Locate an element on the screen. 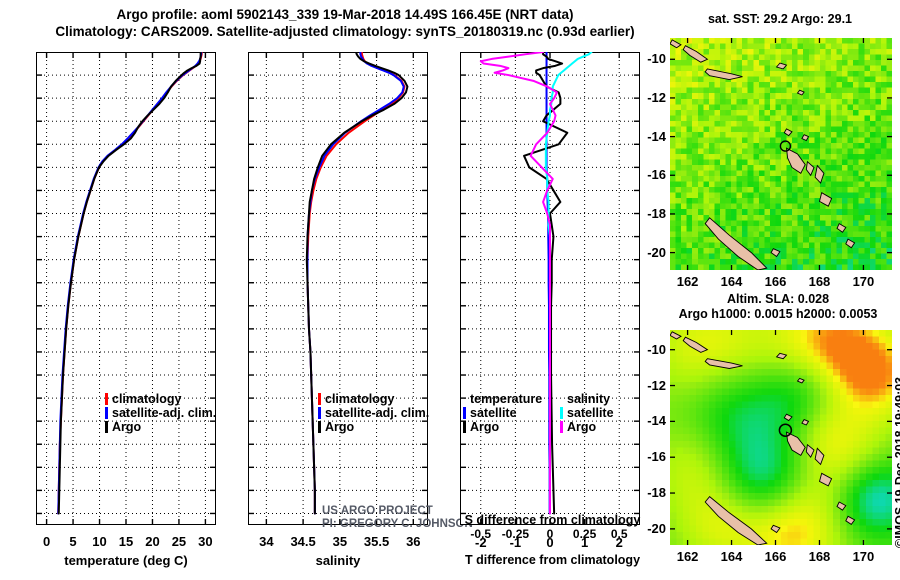 This screenshot has width=900, height=580. sla-title-line-2: Argo h1000: 0.0015 h2000: 0.0053 is located at coordinates (778, 314).